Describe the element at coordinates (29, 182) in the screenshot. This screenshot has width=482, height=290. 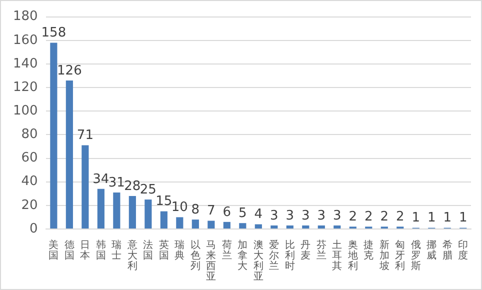
I see `y-tick-label: 40` at that location.